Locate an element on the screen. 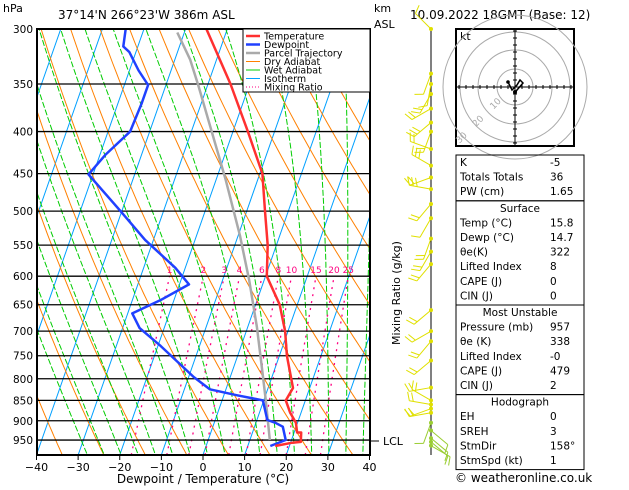  pressure-tick-label: 650 is located at coordinates (23, 306).